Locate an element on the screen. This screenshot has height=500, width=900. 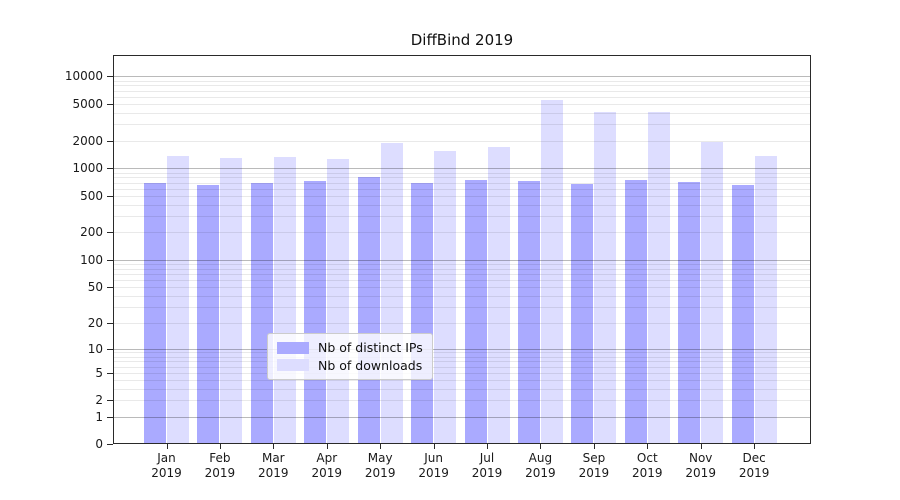
x-tick-label: Jul 2019 is located at coordinates (487, 465).